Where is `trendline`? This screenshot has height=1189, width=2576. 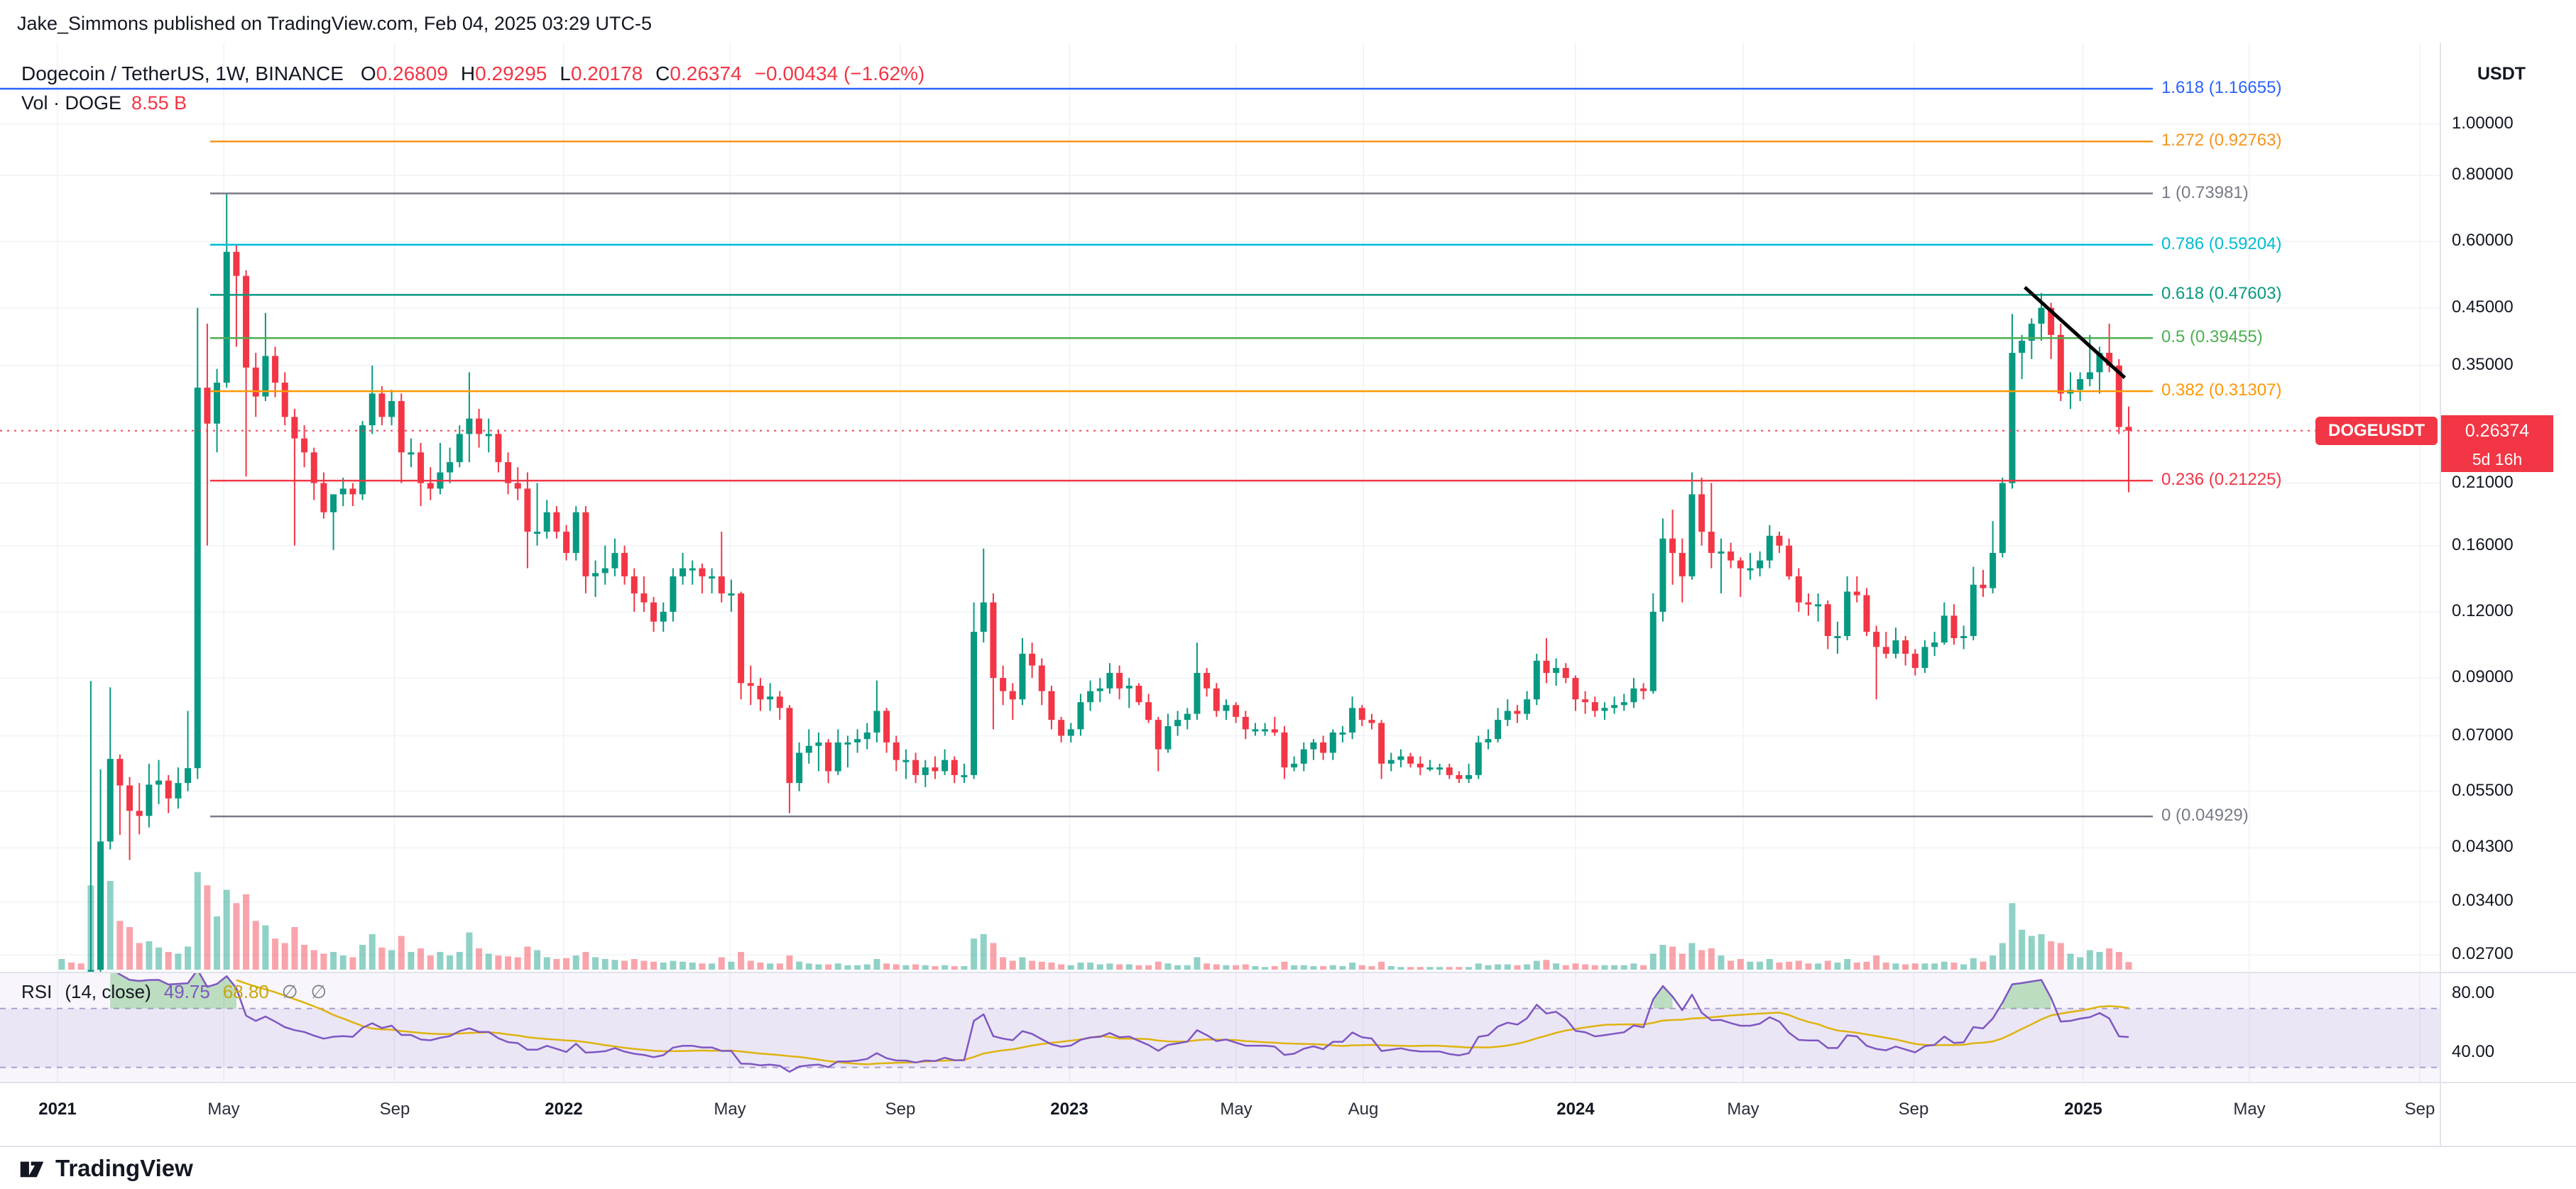 trendline is located at coordinates (2075, 333).